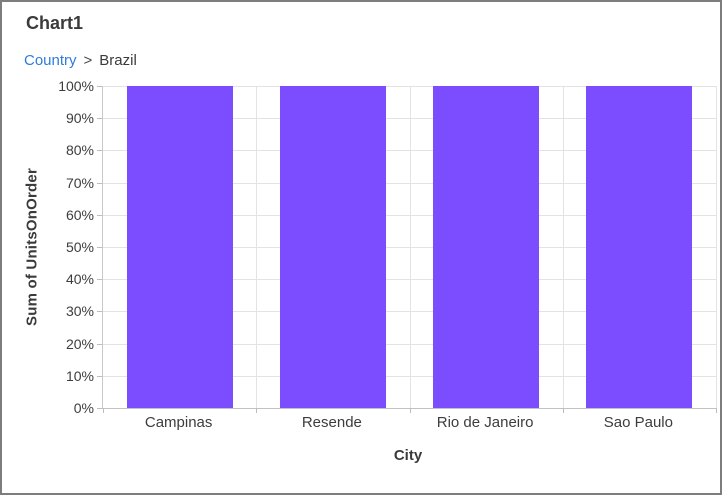 Image resolution: width=722 pixels, height=495 pixels. Describe the element at coordinates (79, 214) in the screenshot. I see `y-tick-label: 60%` at that location.